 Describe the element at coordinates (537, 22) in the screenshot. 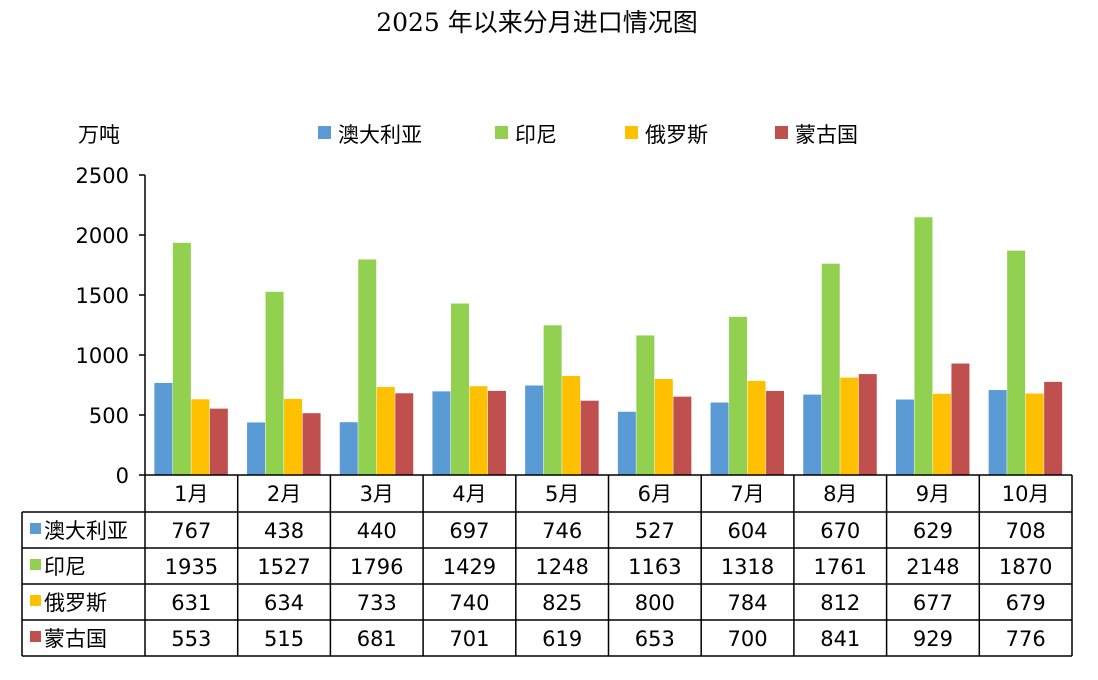

I see `chart-title: 2025 年以来分月进口情况图` at that location.